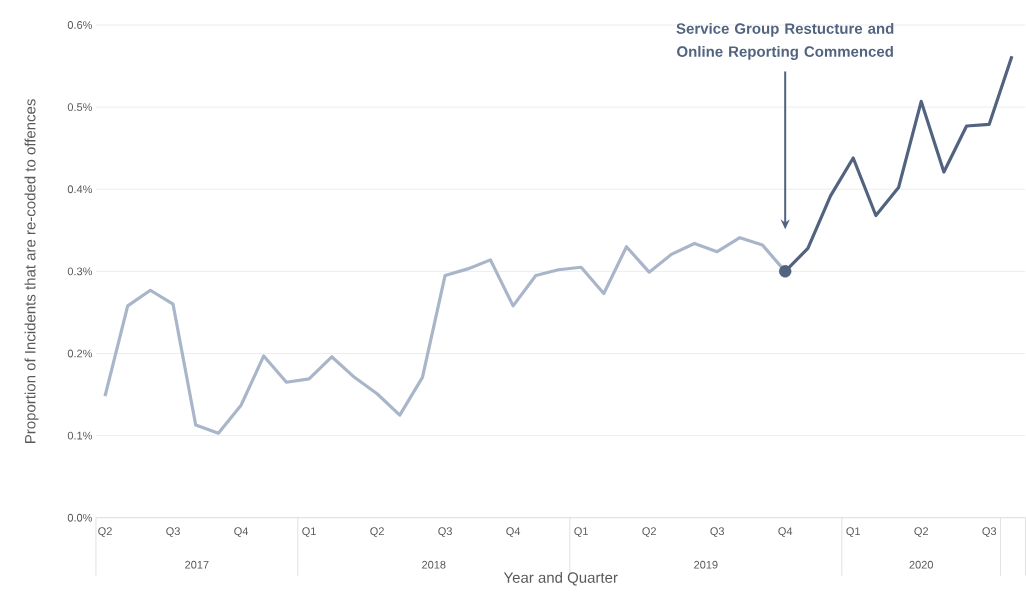 The image size is (1026, 605). What do you see at coordinates (80, 271) in the screenshot?
I see `y-tick-label: 0.3%` at bounding box center [80, 271].